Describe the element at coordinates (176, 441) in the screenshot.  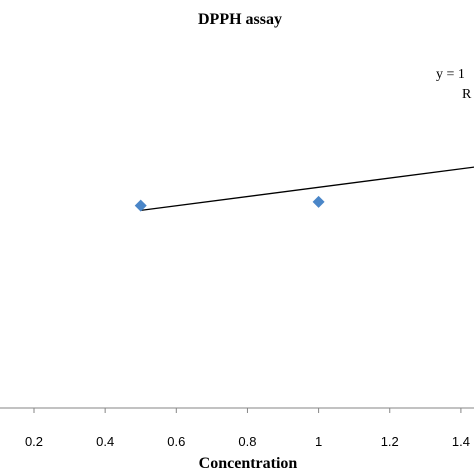
I see `x-tick-label: 0.6` at that location.